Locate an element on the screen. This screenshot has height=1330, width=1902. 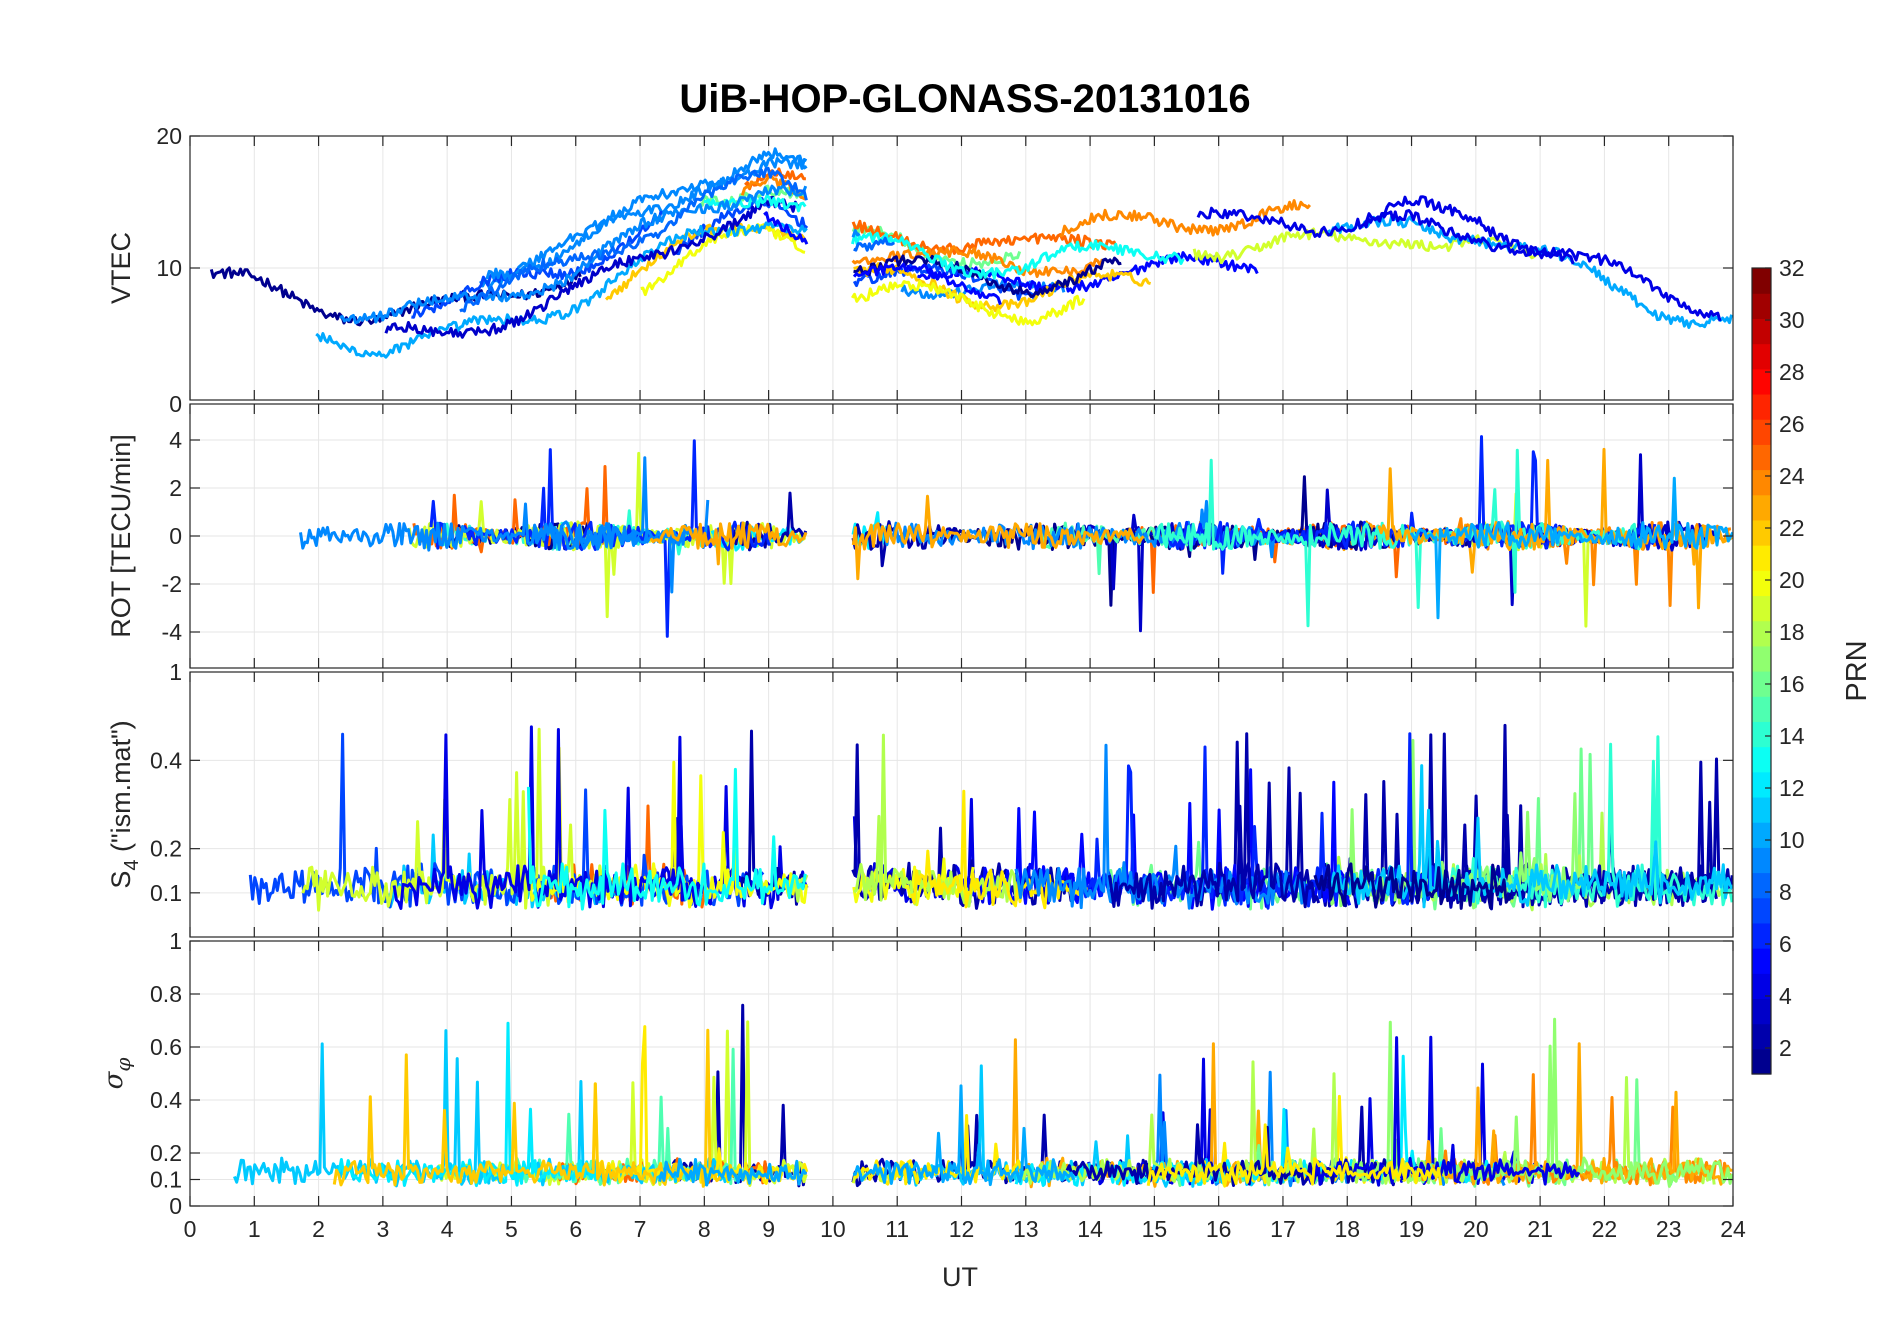
sigma_phi-series-group is located at coordinates (983, 1096).